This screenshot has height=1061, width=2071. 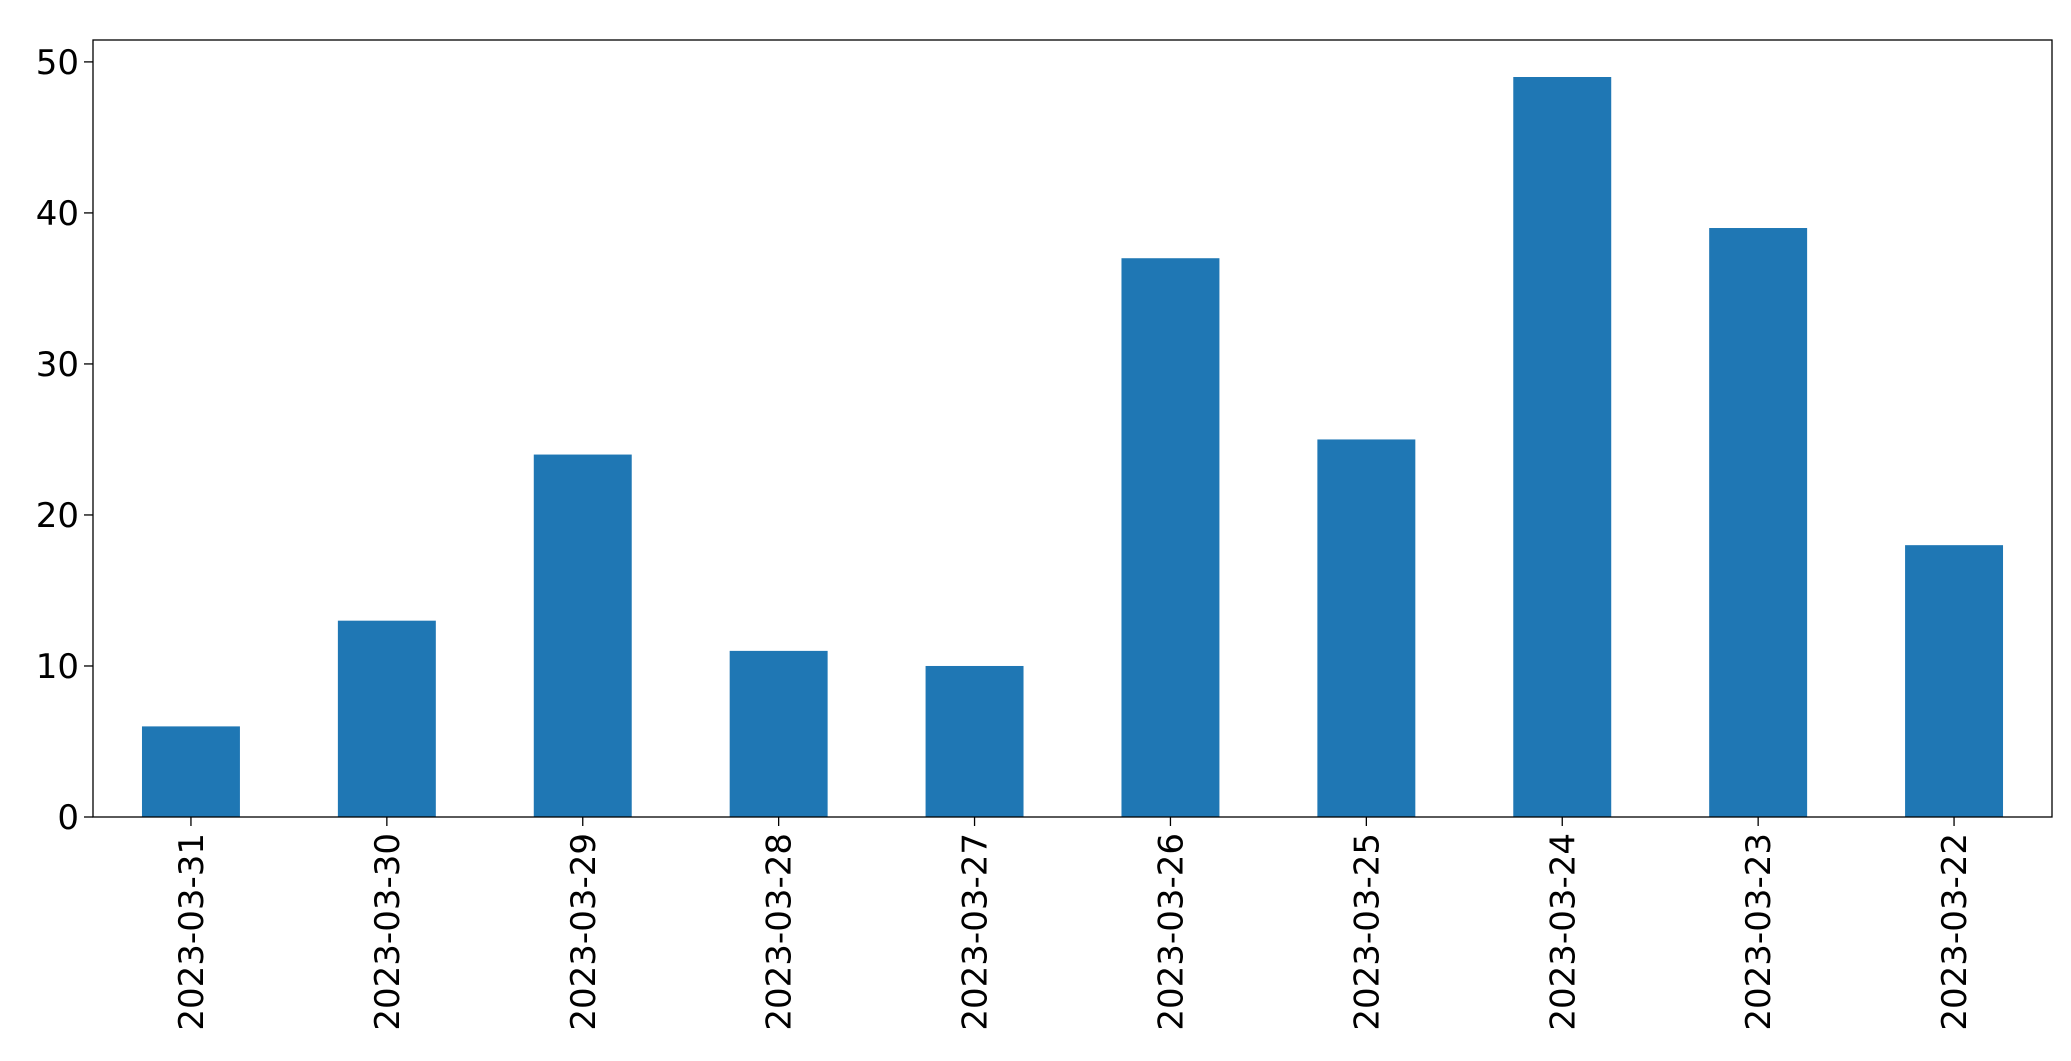 I want to click on y-tick-label: 10, so click(x=57, y=667).